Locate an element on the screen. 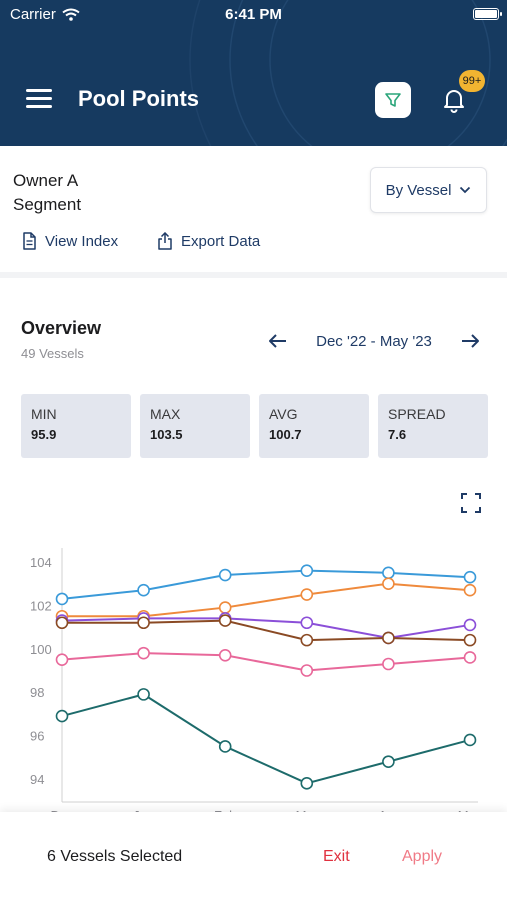 This screenshot has width=507, height=900. document-icon is located at coordinates (29, 241).